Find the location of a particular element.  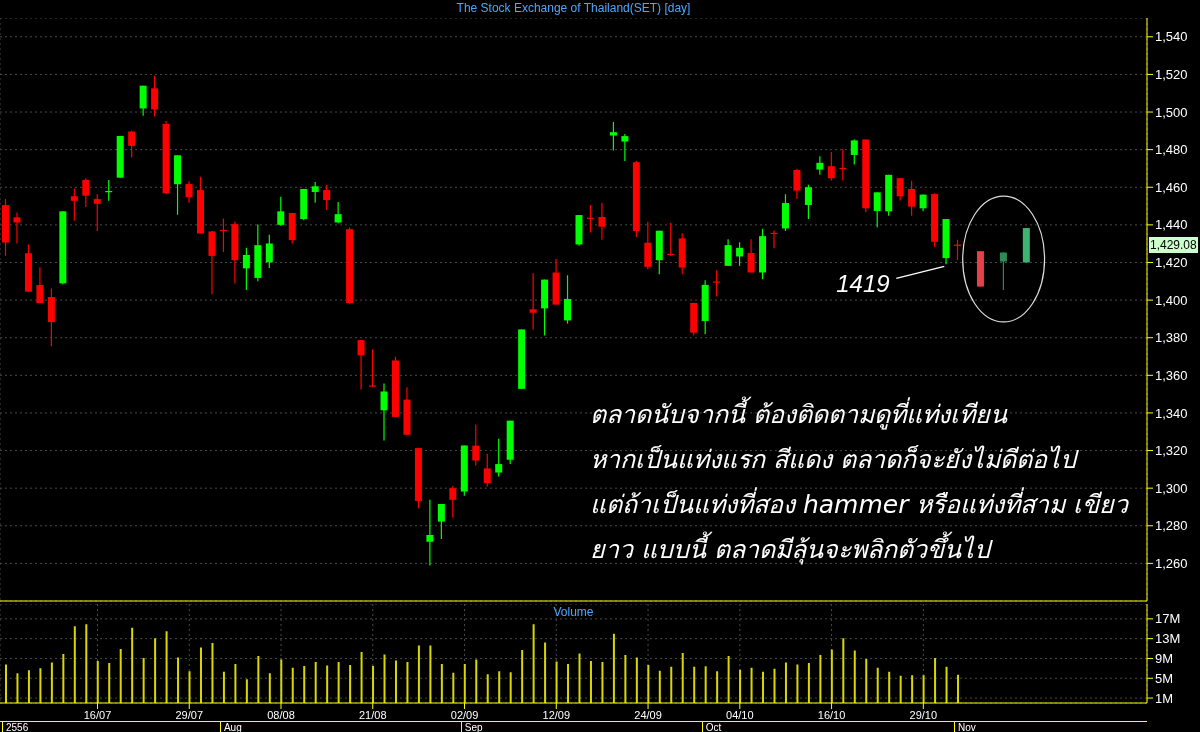

y-tick-label: 1,380 is located at coordinates (1171, 338).